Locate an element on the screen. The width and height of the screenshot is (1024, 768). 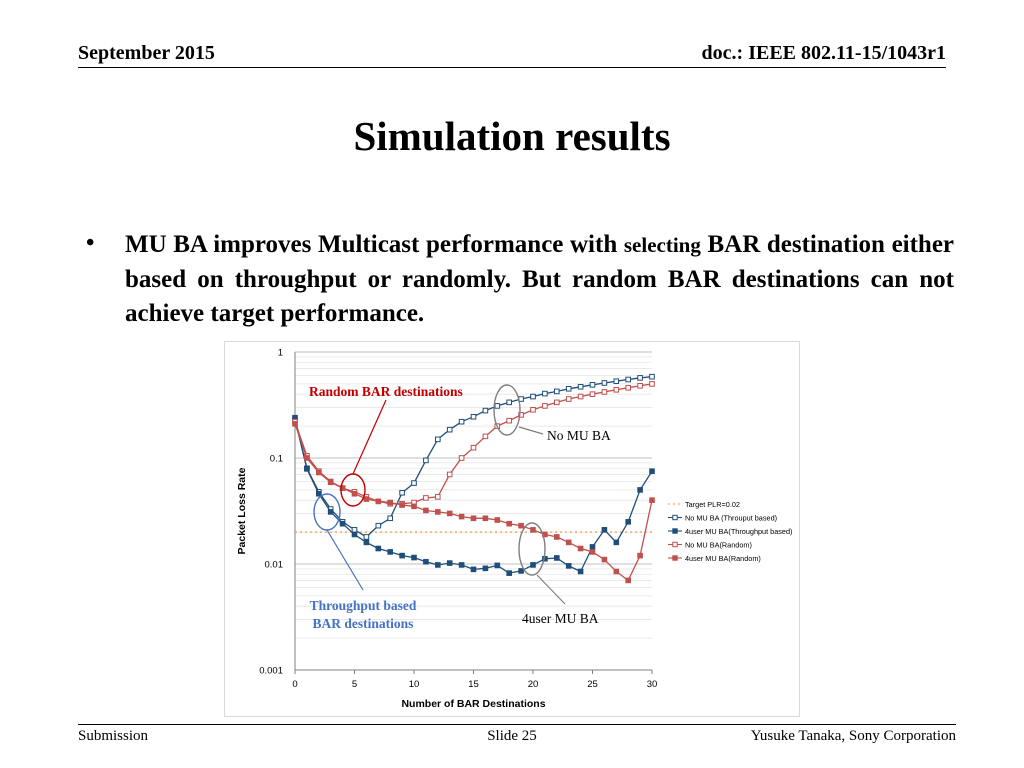
bullet-text-part2: selecting is located at coordinates (662, 245).